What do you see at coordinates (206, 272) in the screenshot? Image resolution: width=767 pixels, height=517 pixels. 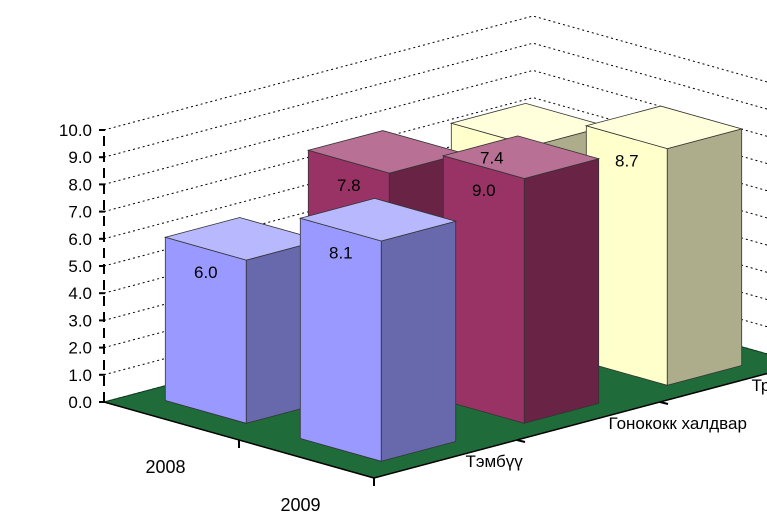 I see `data-label: 6.0` at bounding box center [206, 272].